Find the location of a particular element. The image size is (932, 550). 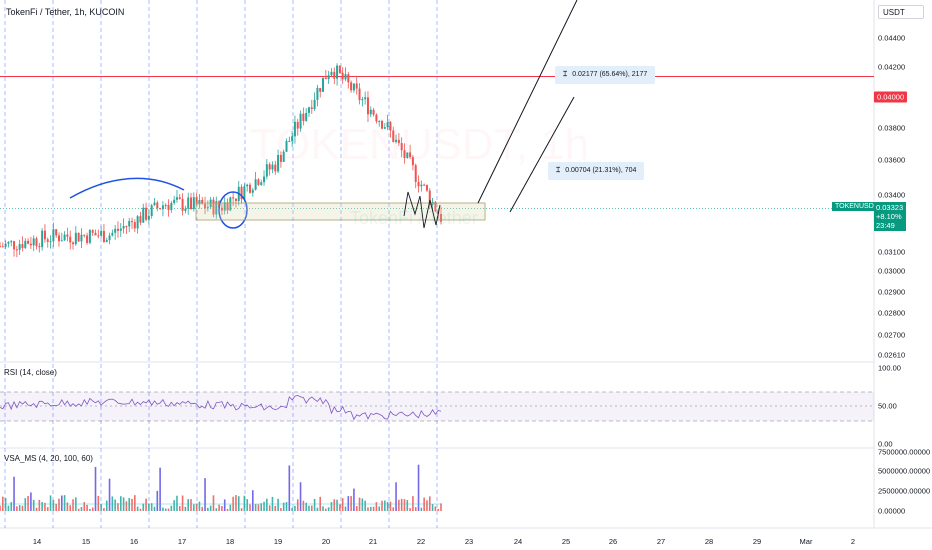

price-tick: 0.04200 is located at coordinates (892, 67).